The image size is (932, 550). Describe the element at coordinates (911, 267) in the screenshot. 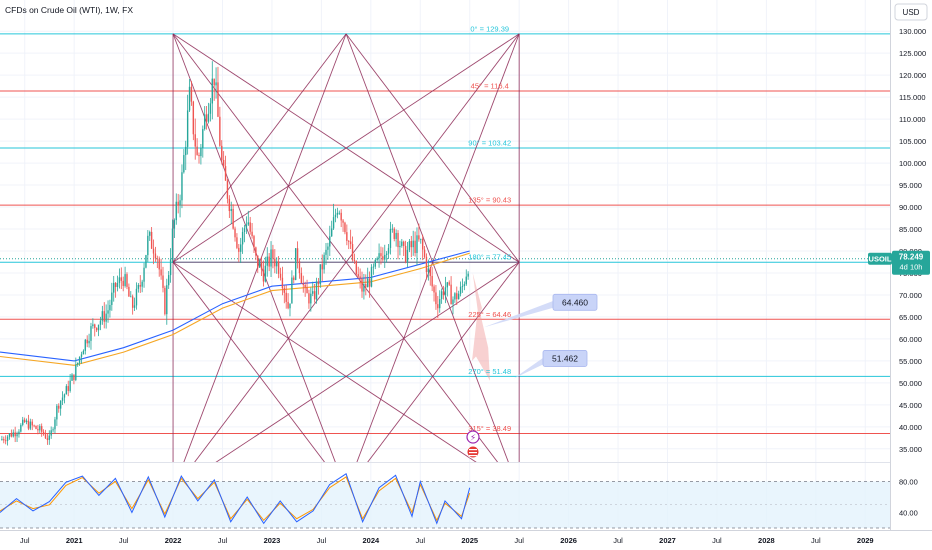

I see `bar-countdown: 4d 10h` at that location.